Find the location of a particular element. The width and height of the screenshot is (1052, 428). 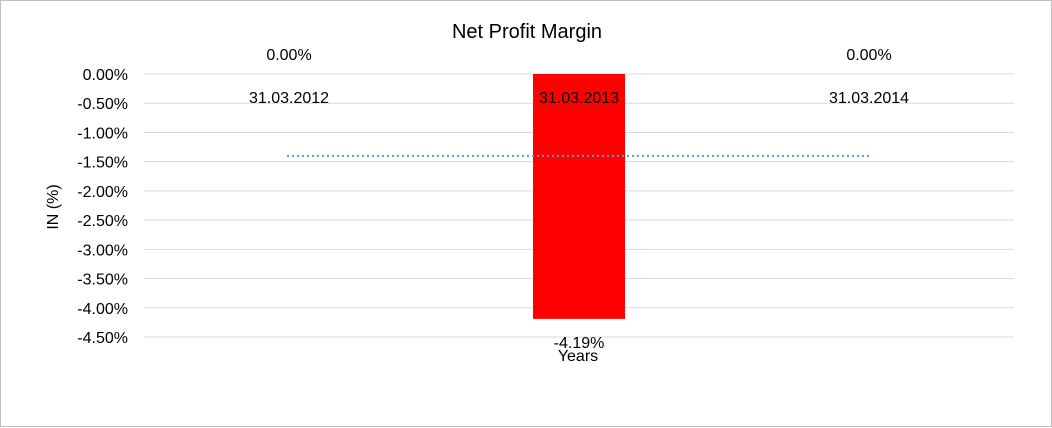

x-axis-title: Years is located at coordinates (578, 356).